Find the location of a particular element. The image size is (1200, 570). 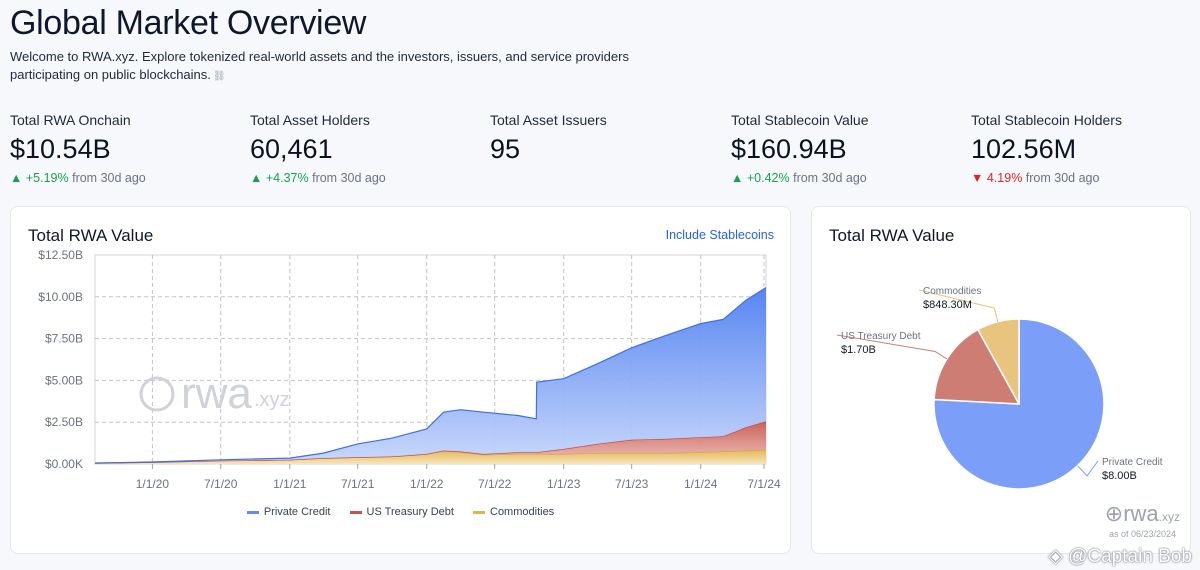

pie-label-private-credit: Private Credit is located at coordinates (1132, 462).